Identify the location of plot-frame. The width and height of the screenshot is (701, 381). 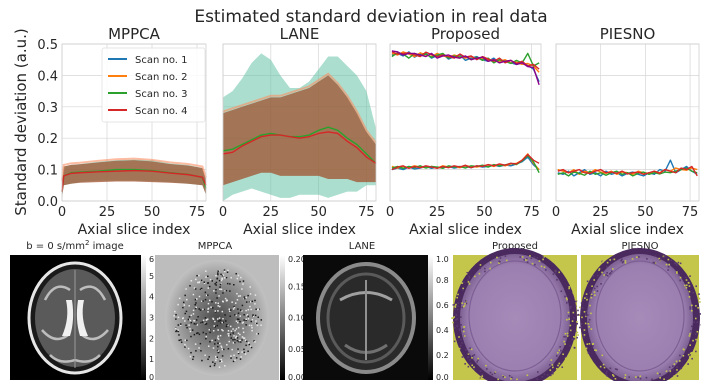
(465, 122).